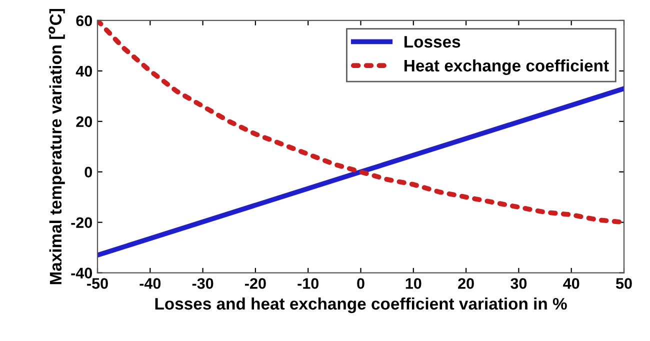  I want to click on y-tick-label: -40, so click(81, 273).